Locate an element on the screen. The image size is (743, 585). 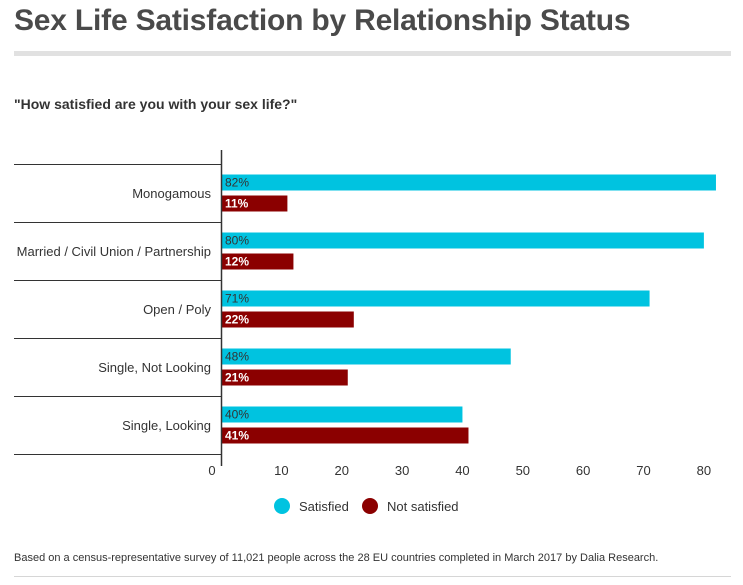
title-divider is located at coordinates (372, 53).